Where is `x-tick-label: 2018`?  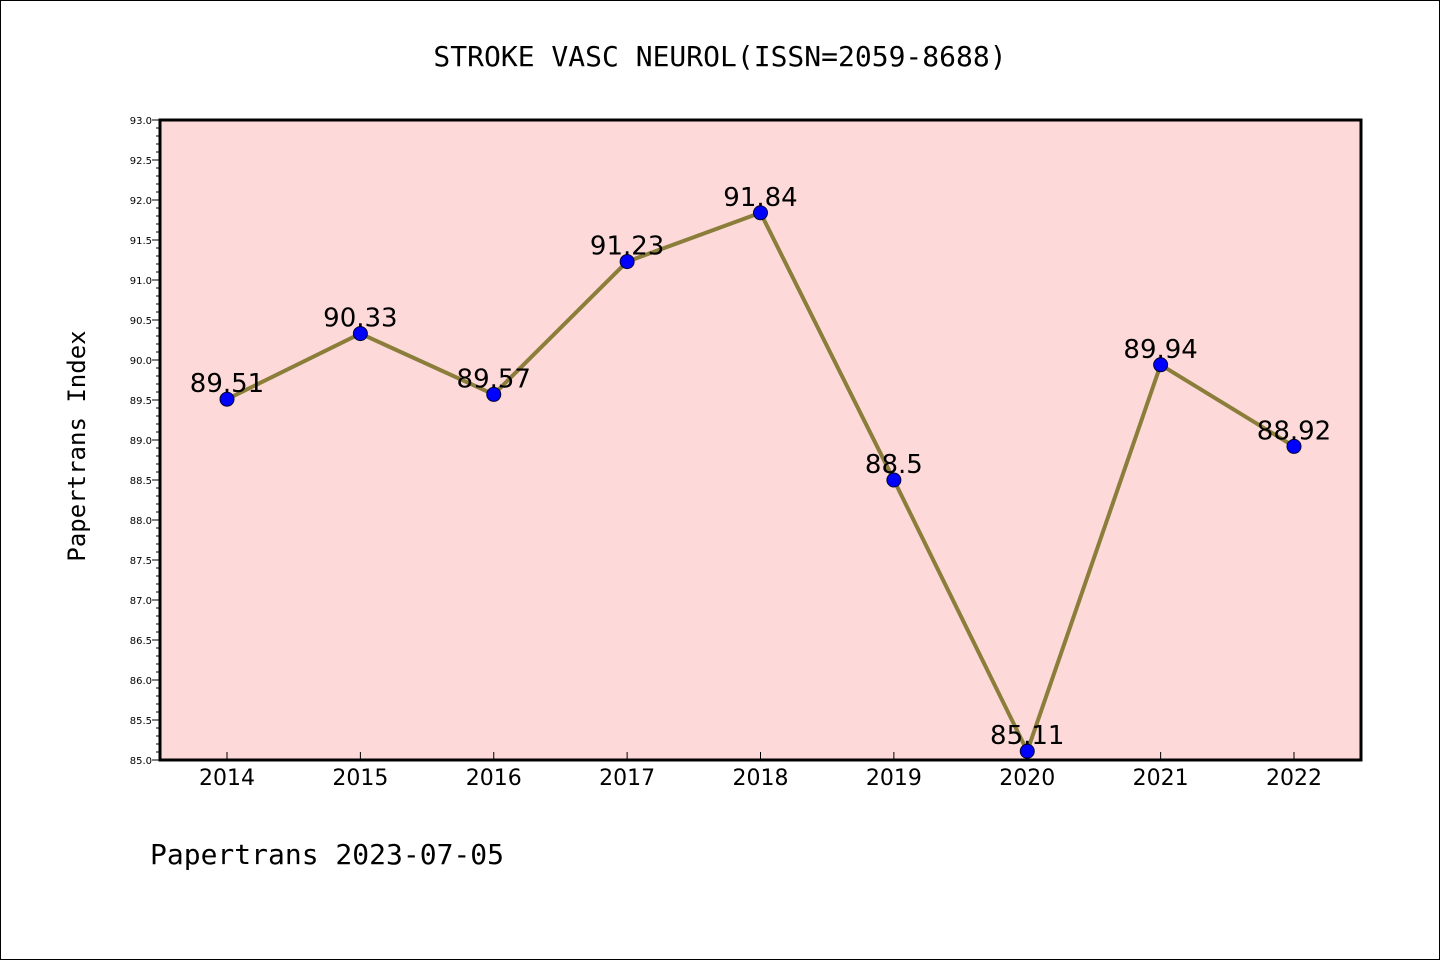 x-tick-label: 2018 is located at coordinates (761, 778).